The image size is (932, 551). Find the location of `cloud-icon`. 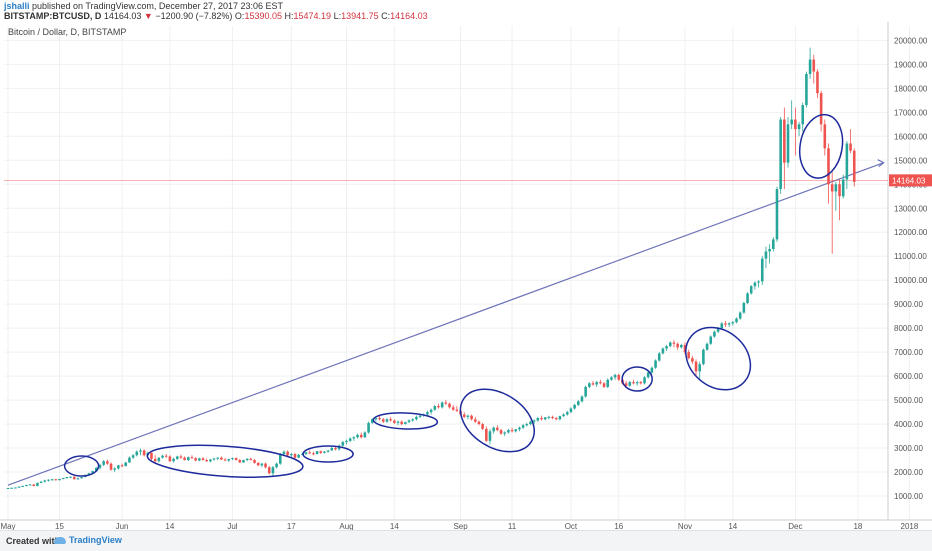

cloud-icon is located at coordinates (60, 541).